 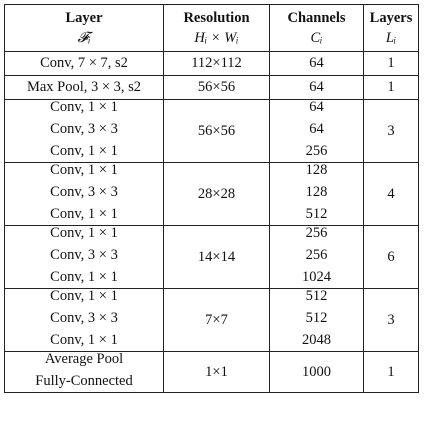 What do you see at coordinates (84, 87) in the screenshot?
I see `layer-cell: Max Pool, 3 × 3, s2` at bounding box center [84, 87].